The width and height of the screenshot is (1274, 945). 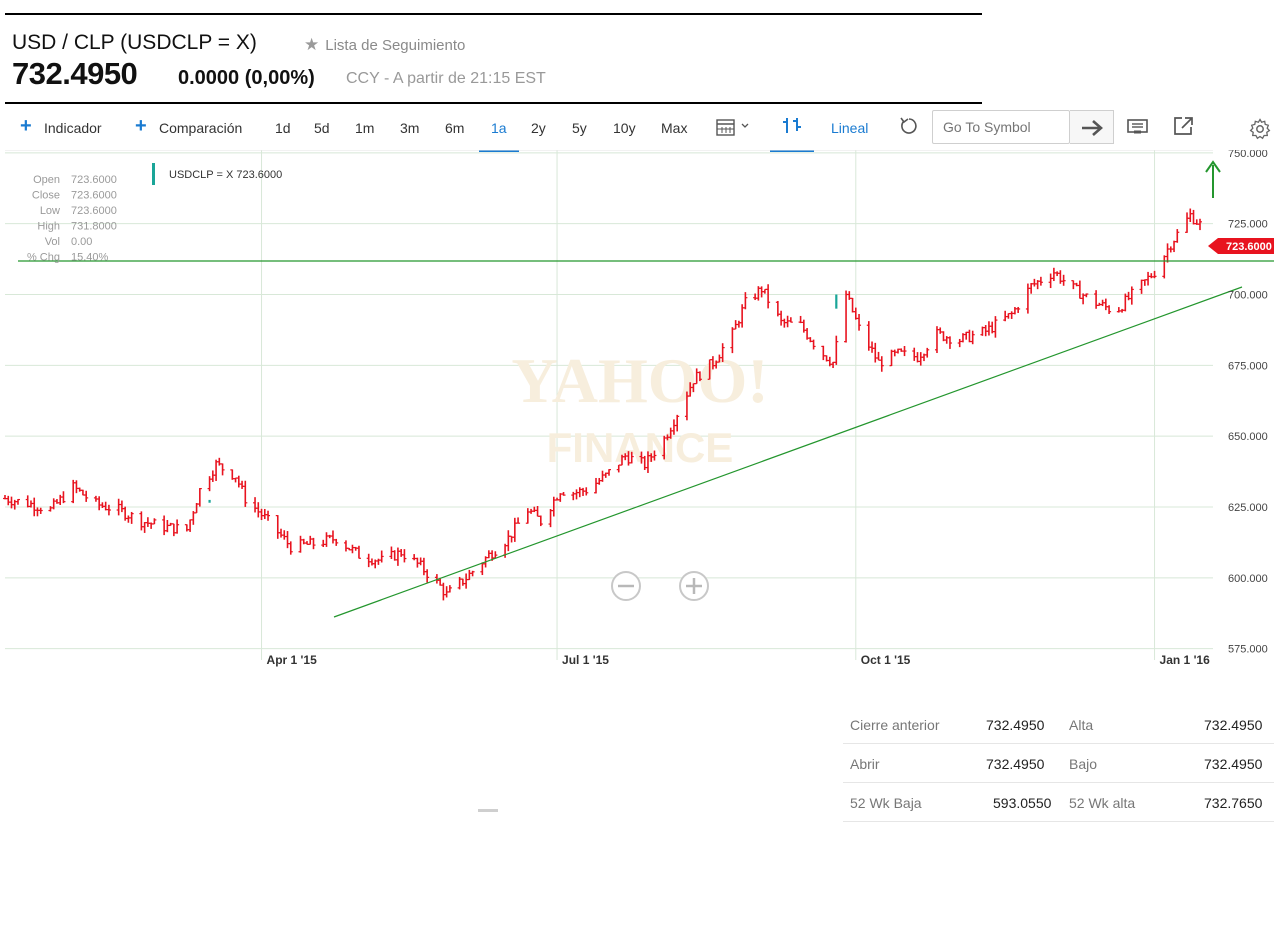 I want to click on last-price-label: 723.6000, so click(x=1249, y=247).